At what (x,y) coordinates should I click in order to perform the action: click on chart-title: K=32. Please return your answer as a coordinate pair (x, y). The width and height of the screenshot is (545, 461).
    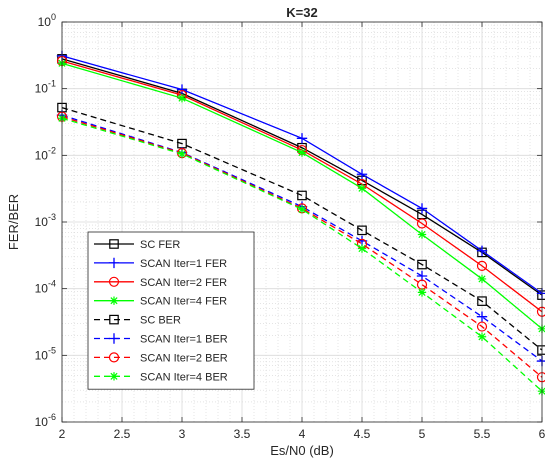
    Looking at the image, I should click on (301, 12).